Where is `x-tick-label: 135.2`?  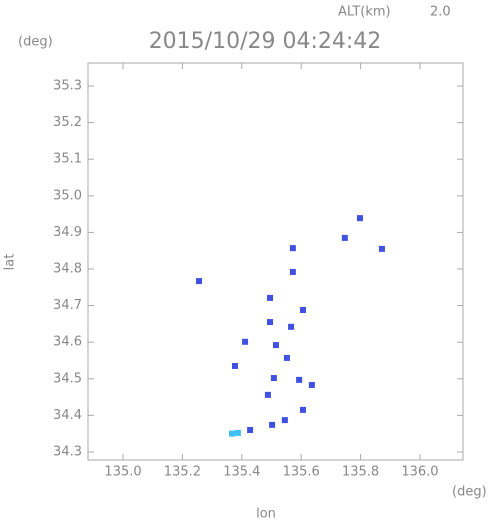
x-tick-label: 135.2 is located at coordinates (182, 472).